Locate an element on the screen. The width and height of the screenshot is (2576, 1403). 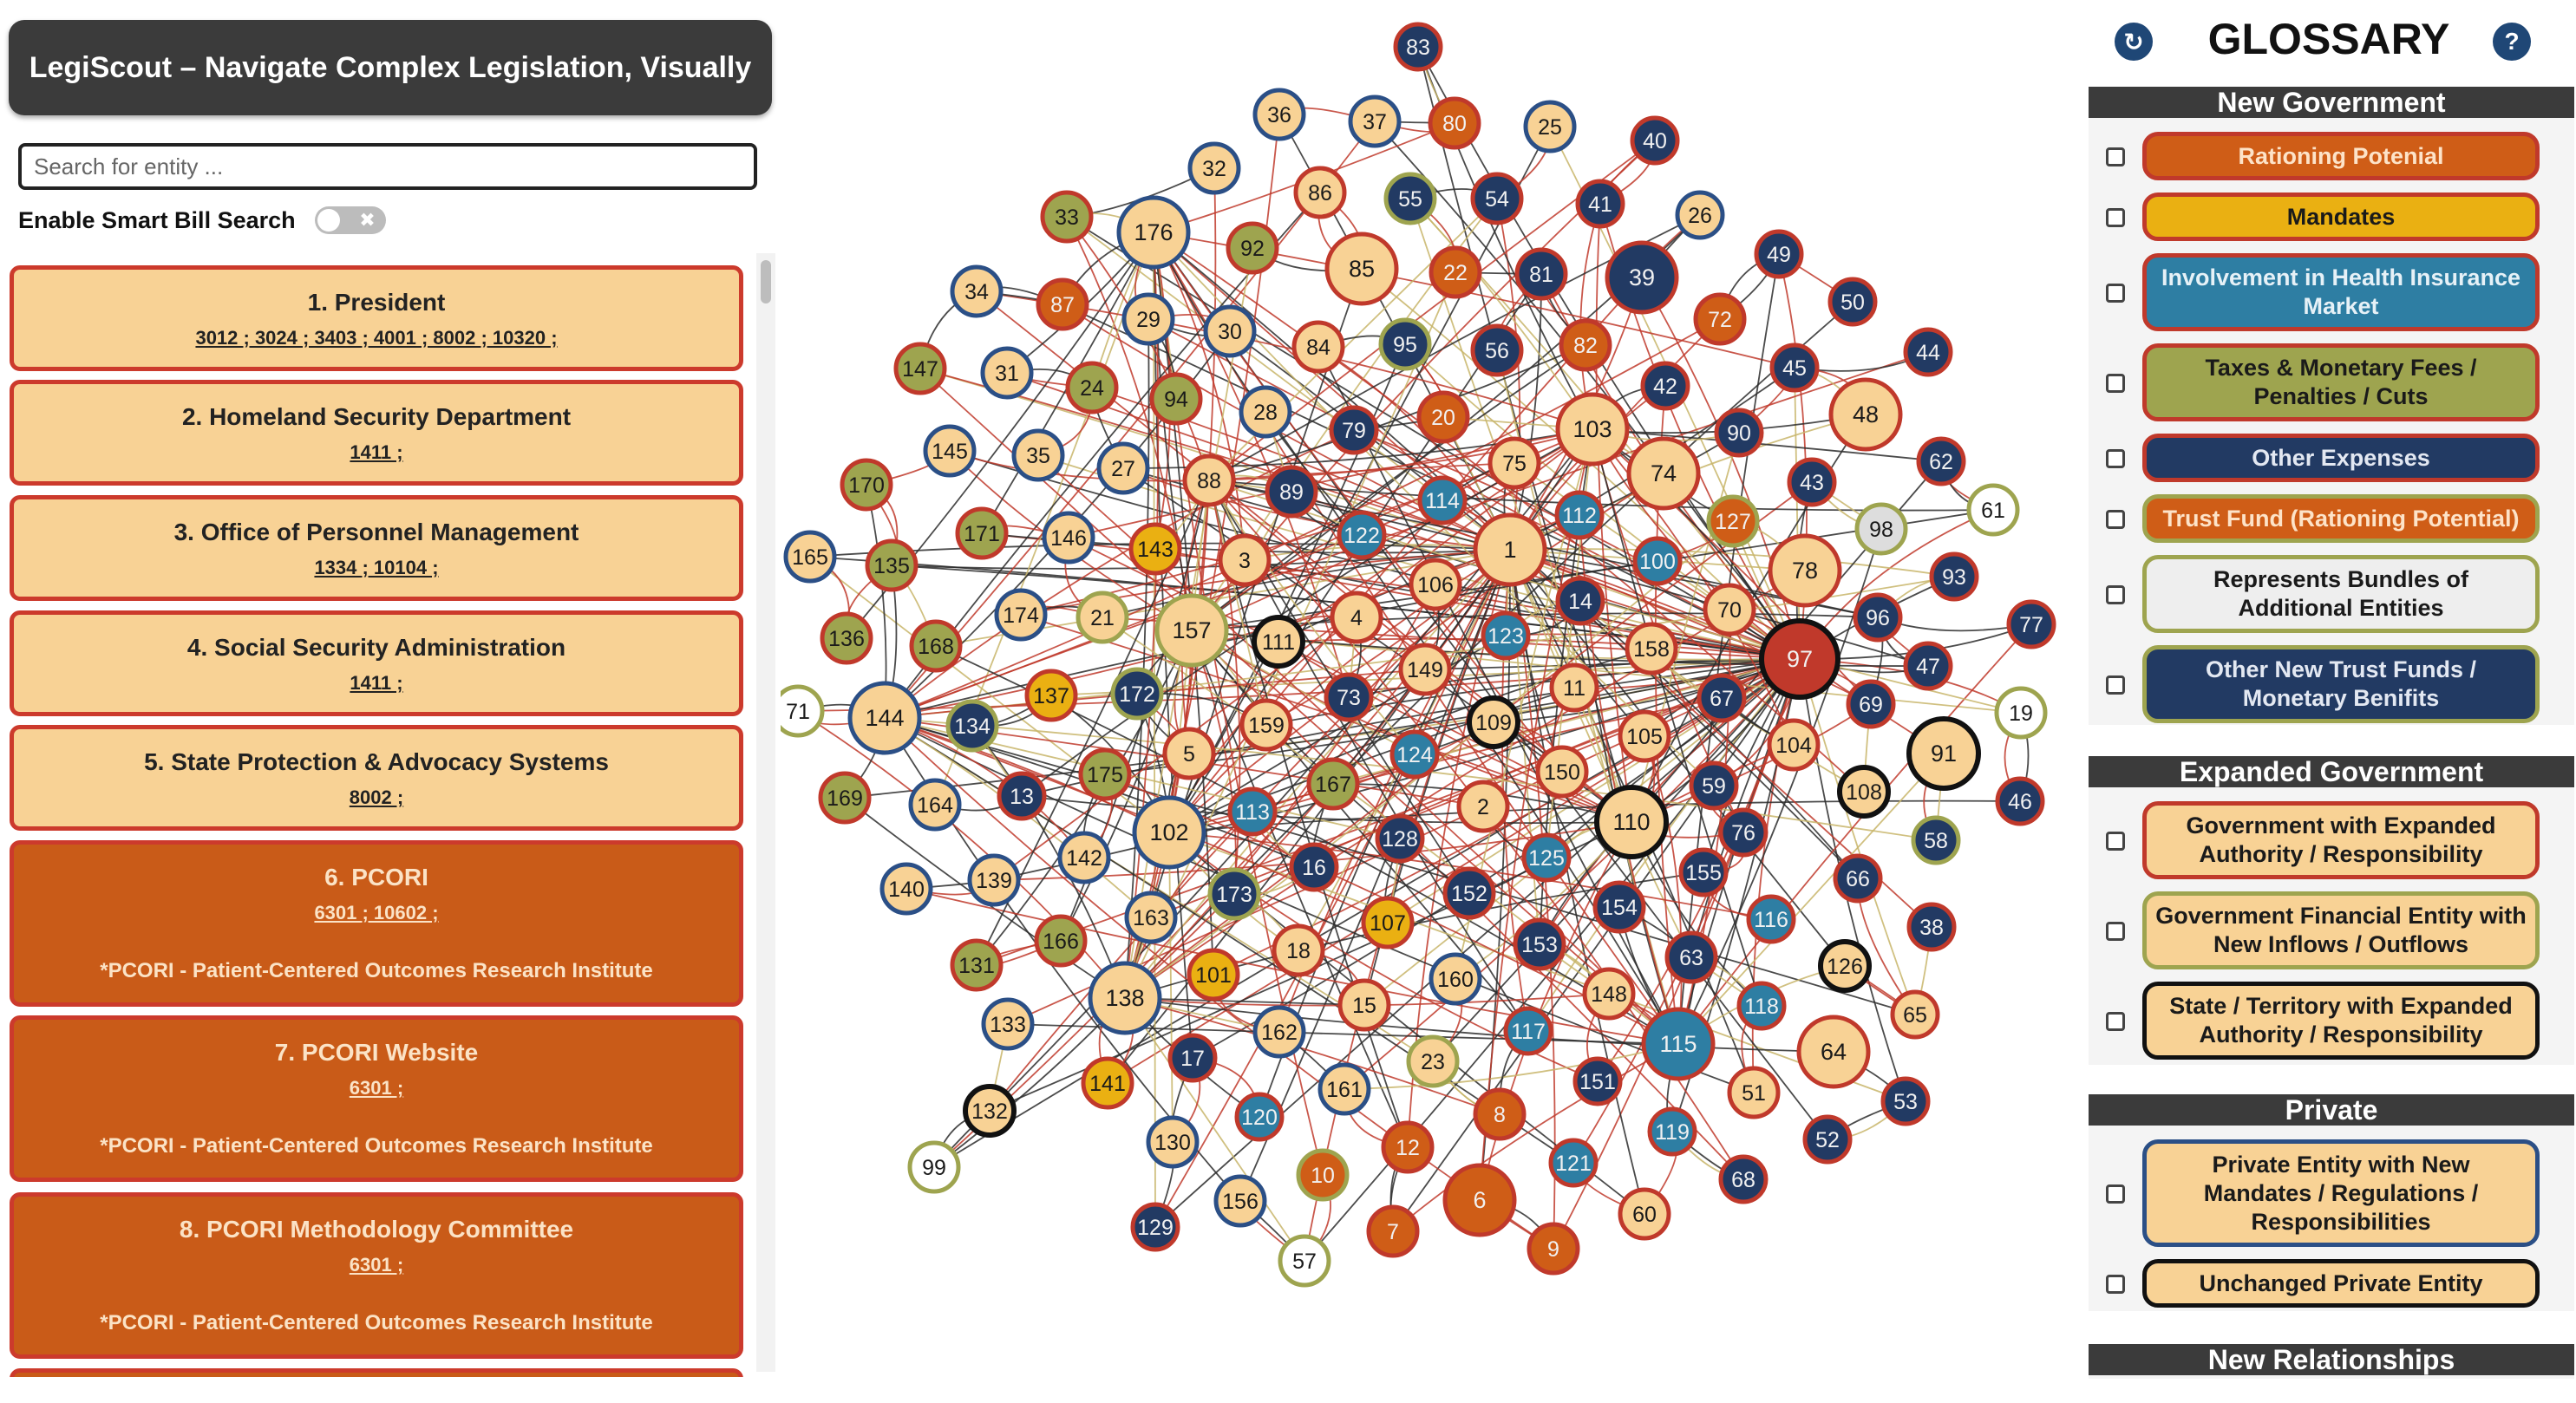
entity-node-87: 87 is located at coordinates (1062, 304).